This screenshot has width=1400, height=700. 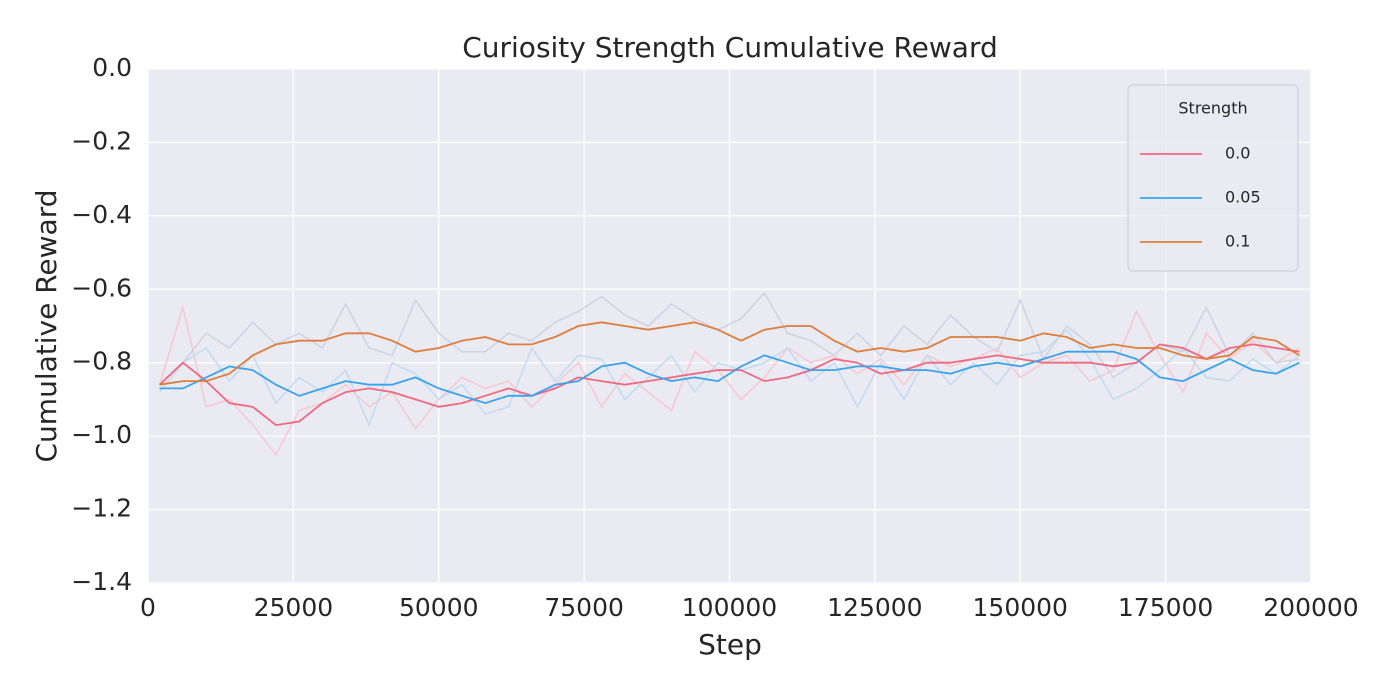 I want to click on x-tick-label: 25000, so click(x=294, y=607).